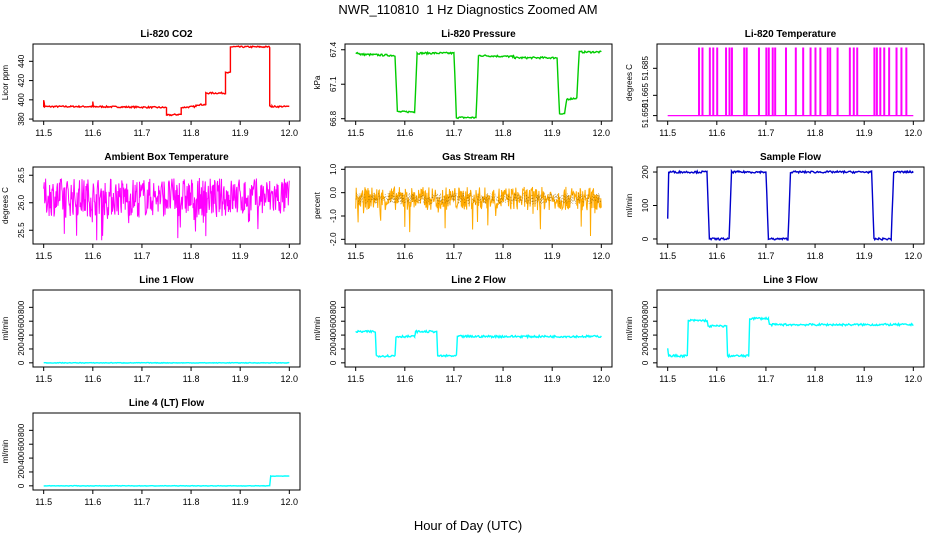 The image size is (936, 540). I want to click on chart-title: Line 3 Flow, so click(790, 280).